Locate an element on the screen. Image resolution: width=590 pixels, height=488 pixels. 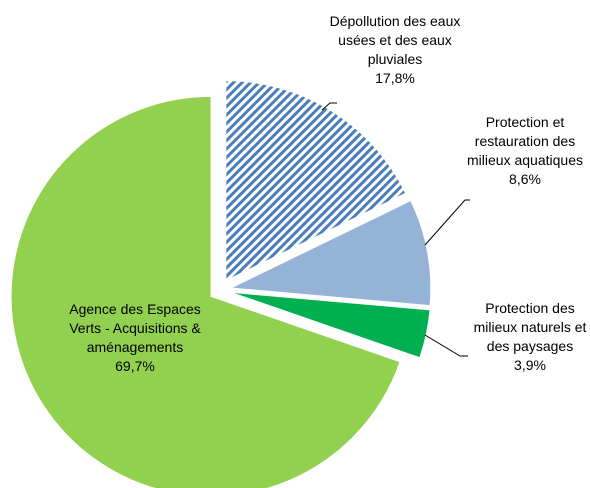
value-label: 69,7% is located at coordinates (135, 366).